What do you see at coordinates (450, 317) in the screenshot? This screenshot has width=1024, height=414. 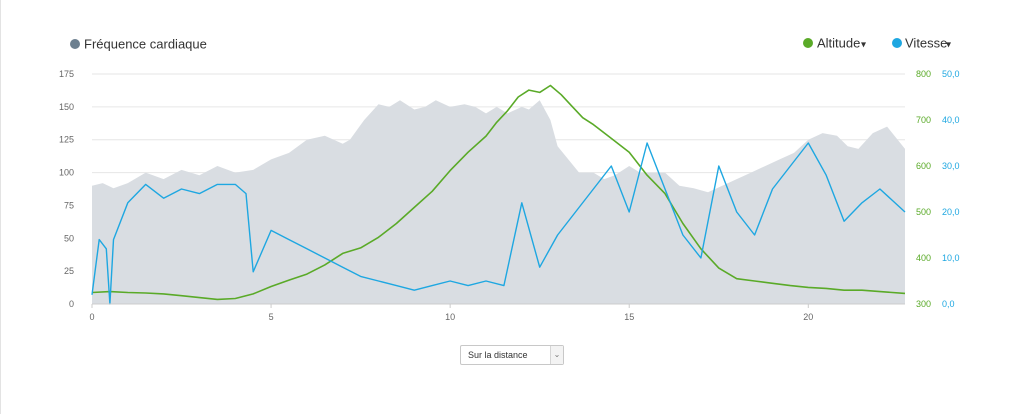 I see `x-tick-label: 10` at bounding box center [450, 317].